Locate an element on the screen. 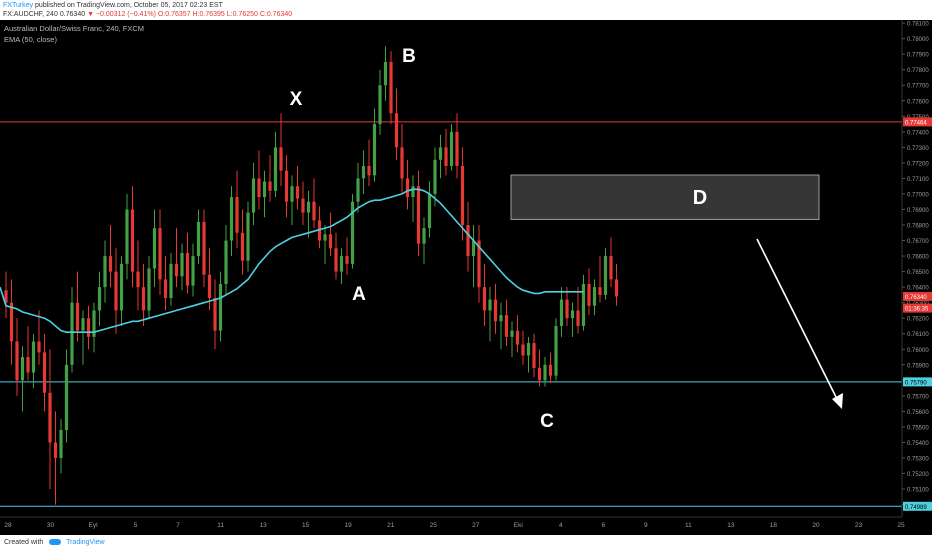 Image resolution: width=932 pixels, height=550 pixels. down-arrow-icon: ▼ is located at coordinates (91, 14).